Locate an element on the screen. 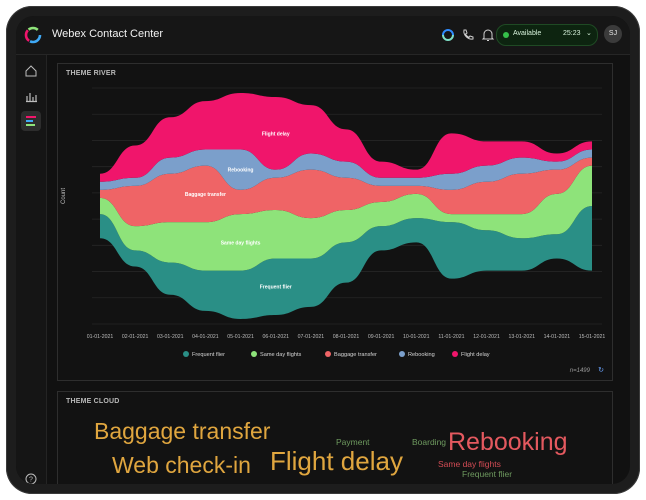 This screenshot has height=500, width=646. stream-label: Rebooking is located at coordinates (241, 171).